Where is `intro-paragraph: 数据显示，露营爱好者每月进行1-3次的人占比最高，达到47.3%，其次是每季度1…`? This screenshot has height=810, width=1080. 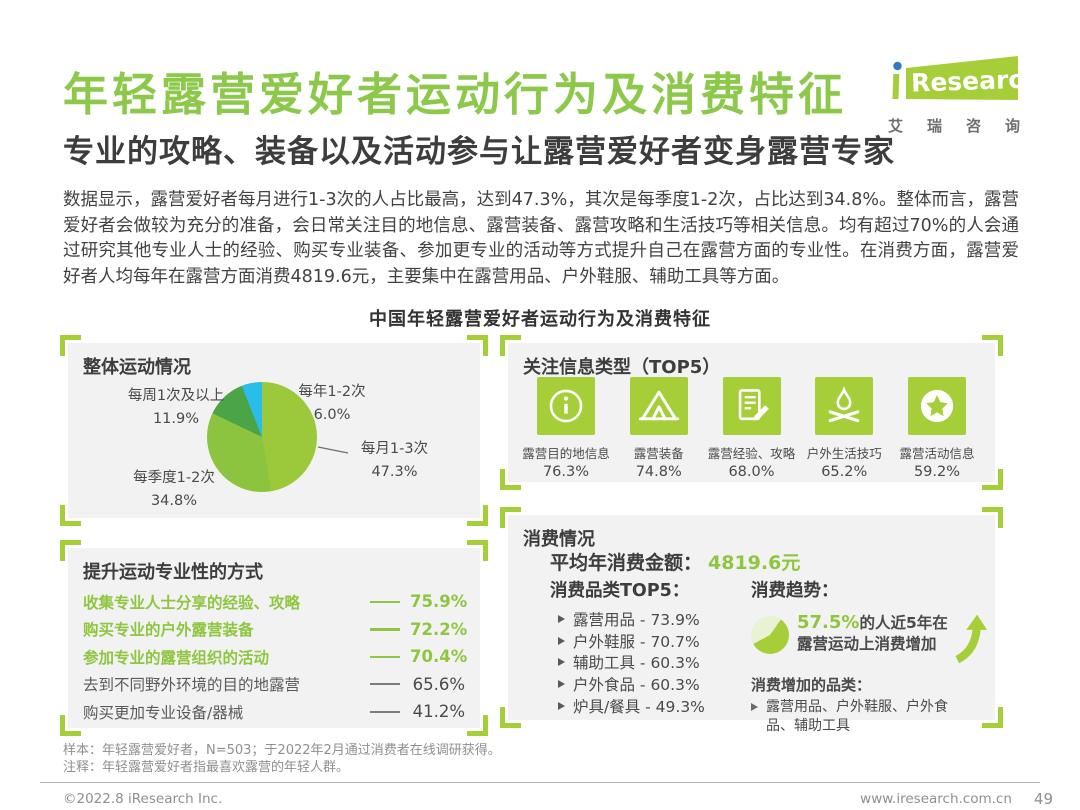 intro-paragraph: 数据显示，露营爱好者每月进行1-3次的人占比最高，达到47.3%，其次是每季度1… is located at coordinates (541, 238).